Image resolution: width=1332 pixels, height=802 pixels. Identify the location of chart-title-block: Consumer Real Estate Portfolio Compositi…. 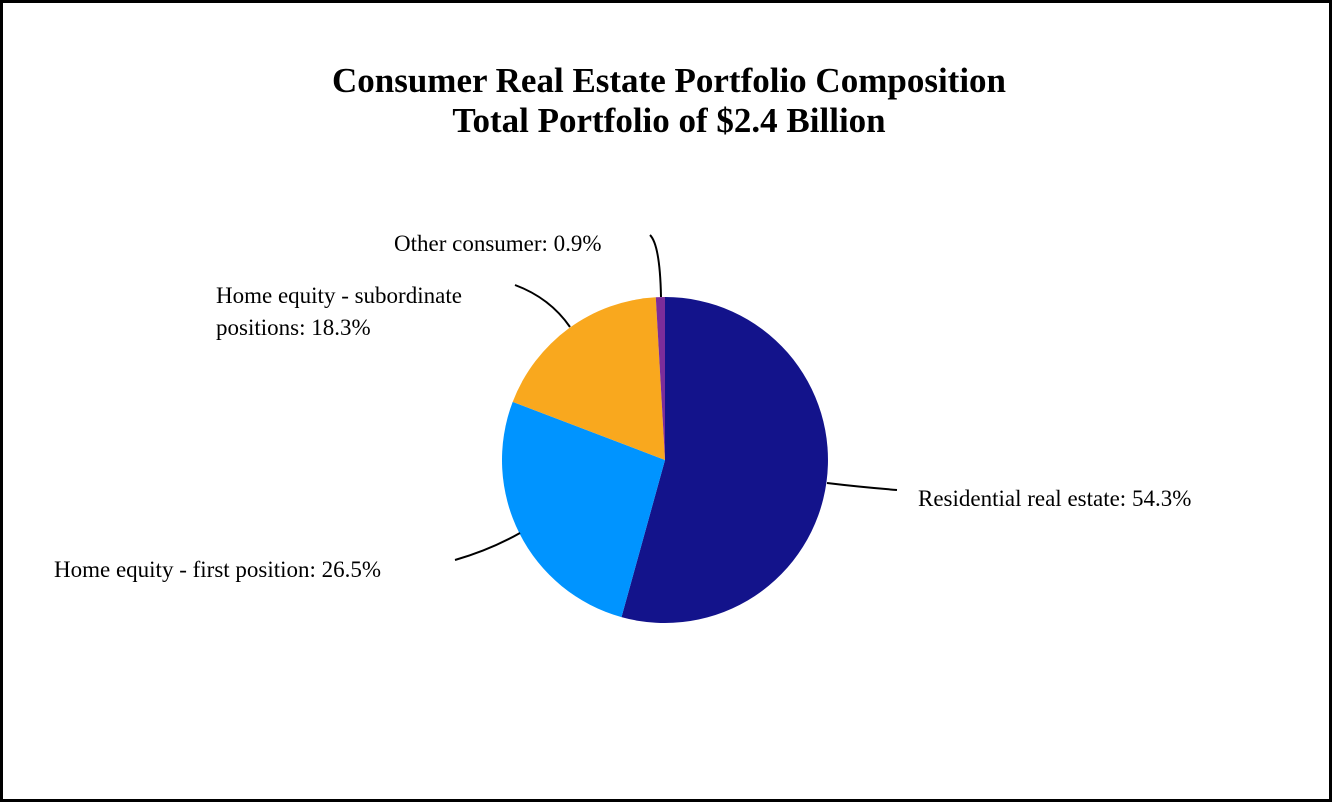
(667, 101).